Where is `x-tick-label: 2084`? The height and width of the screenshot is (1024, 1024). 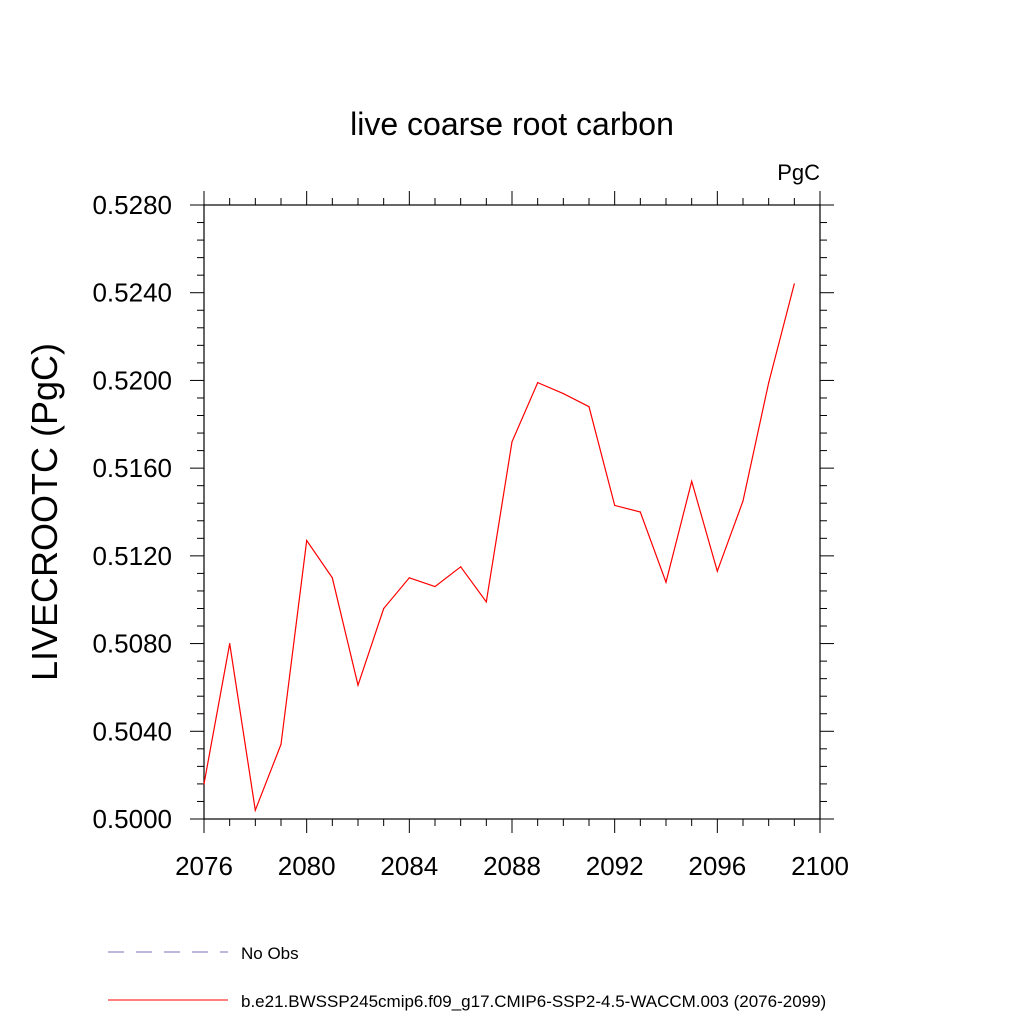 x-tick-label: 2084 is located at coordinates (409, 866).